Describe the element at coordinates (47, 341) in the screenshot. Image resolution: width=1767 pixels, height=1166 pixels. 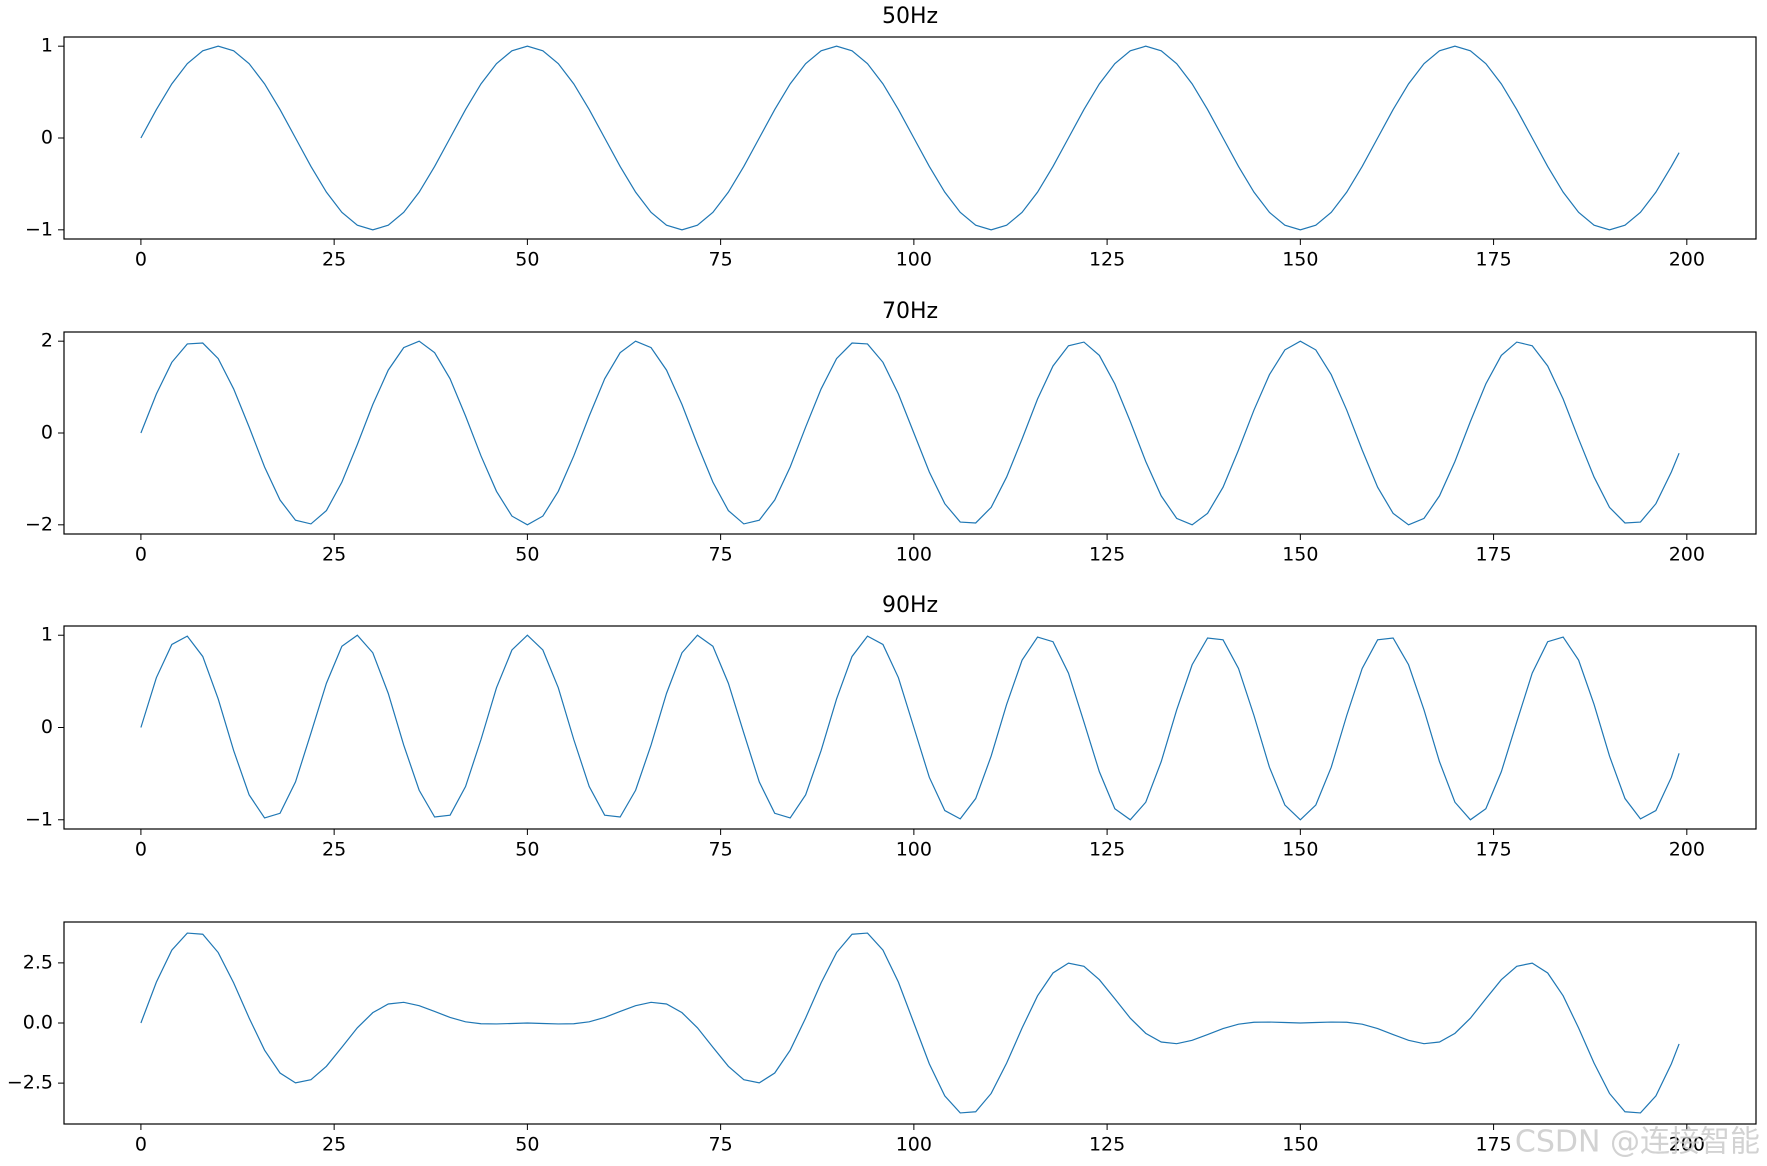
I see `y-tick-label: 2` at that location.